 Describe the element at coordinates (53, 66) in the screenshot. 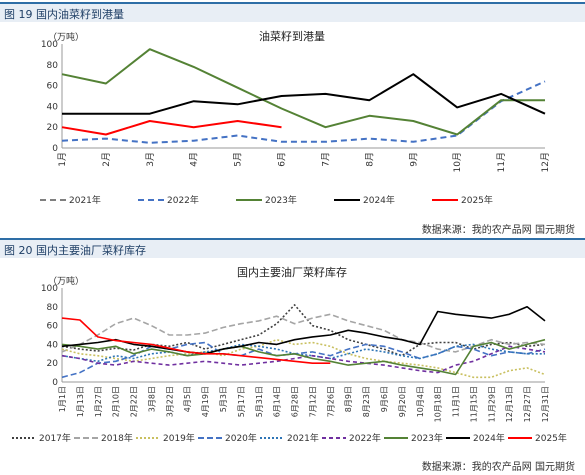

I see `chart1-y-tick-label: 80` at that location.